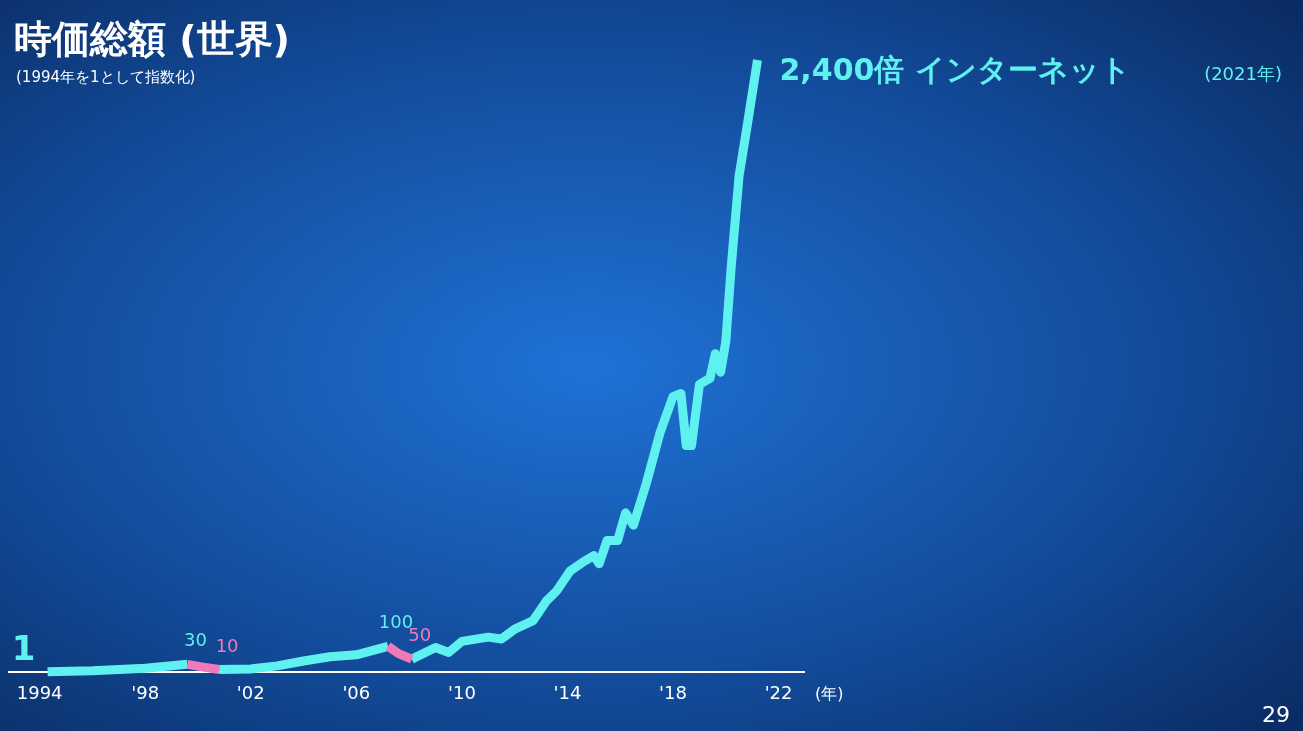 This screenshot has width=1303, height=731. I want to click on x-tick-label: 1994, so click(39, 692).